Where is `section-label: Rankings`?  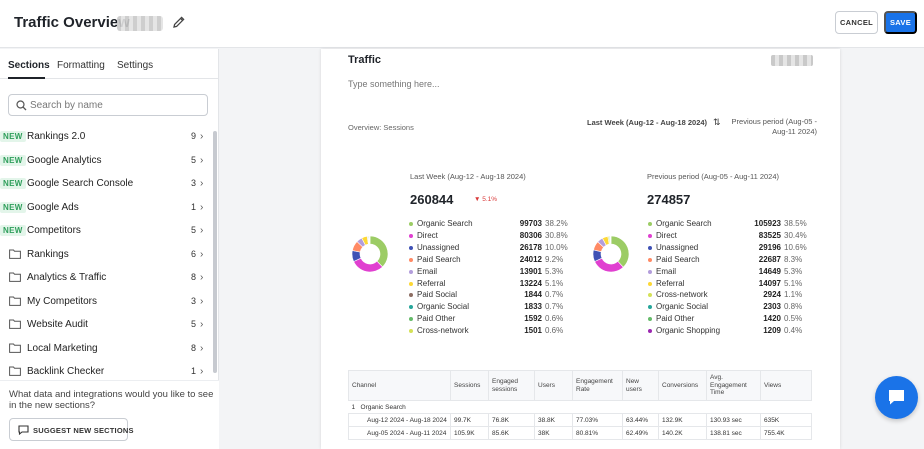
section-label: Rankings is located at coordinates (48, 254).